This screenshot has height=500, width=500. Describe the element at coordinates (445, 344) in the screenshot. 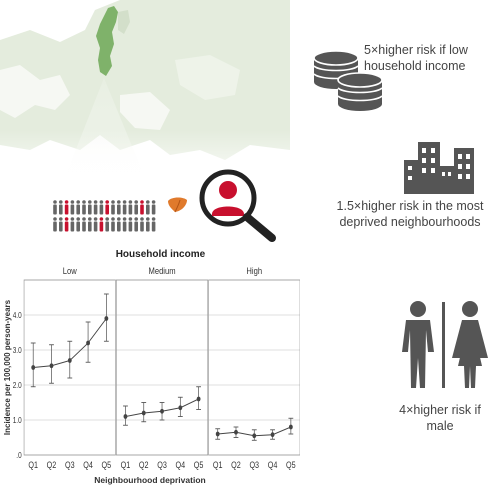

I see `male-female-icon` at that location.